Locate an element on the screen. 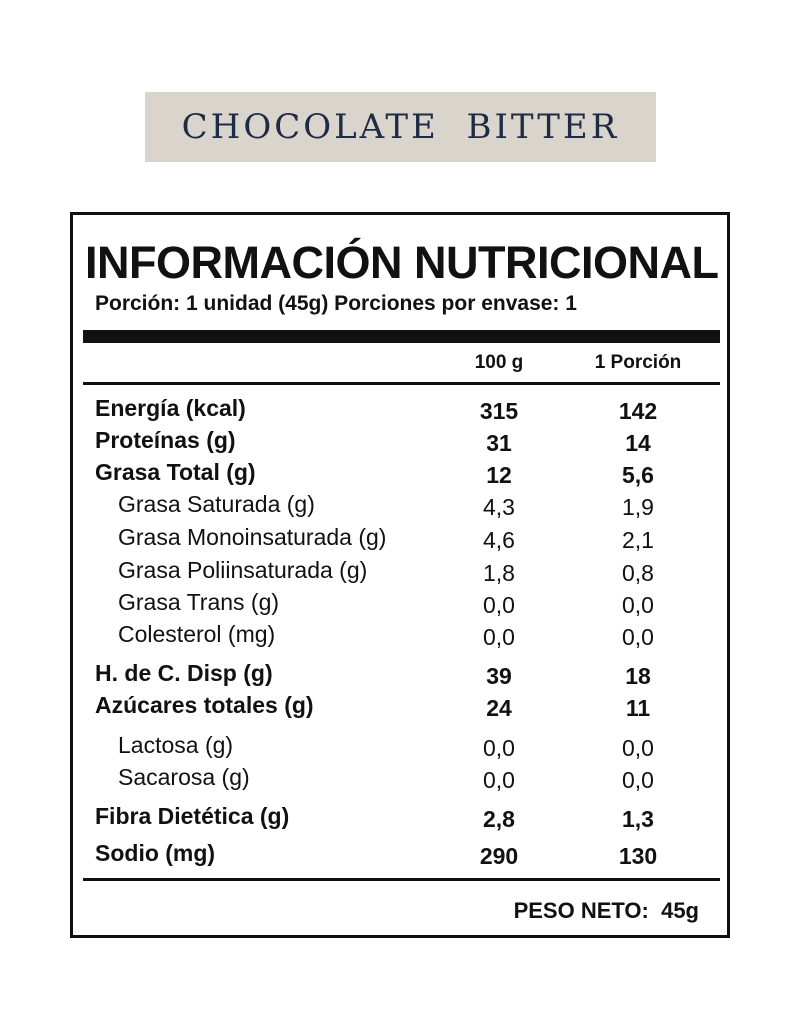 Image resolution: width=800 pixels, height=1029 pixels. value-portion: 2,1 is located at coordinates (638, 540).